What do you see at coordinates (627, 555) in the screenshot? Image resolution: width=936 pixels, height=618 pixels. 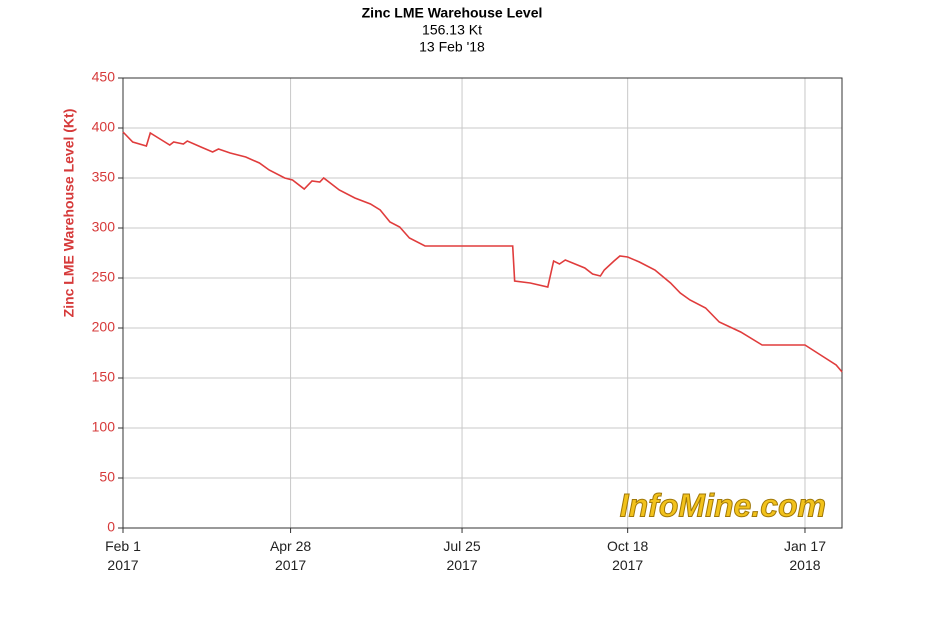 I see `x-tick-label: Oct 18 2017` at bounding box center [627, 555].